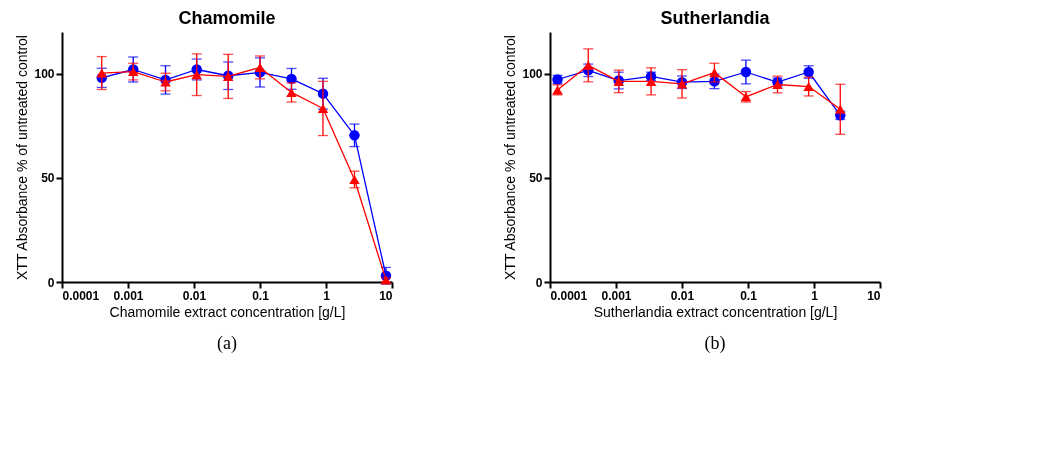 The width and height of the screenshot is (1048, 452). I want to click on text: (b), so click(715, 343).